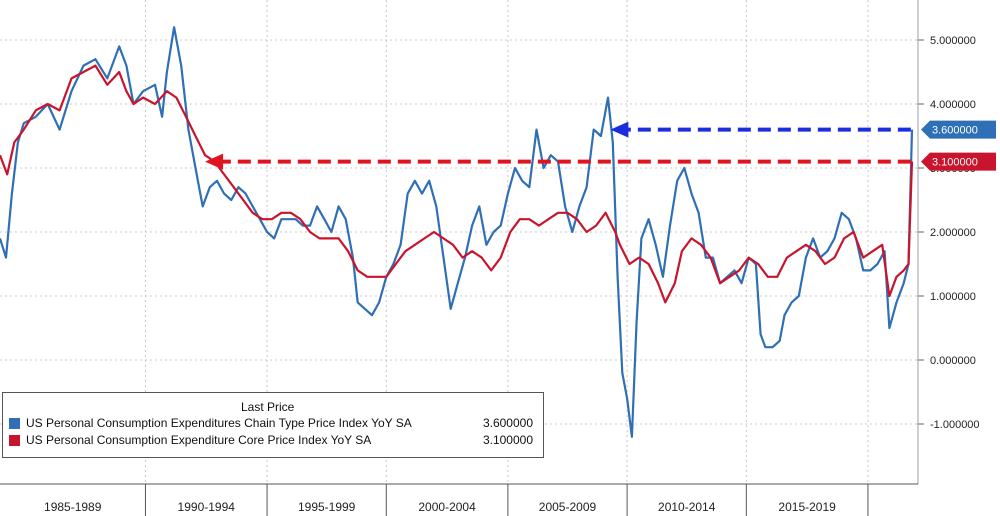 The image size is (1000, 516). I want to click on last-value-tag-label: 3.100000, so click(955, 163).